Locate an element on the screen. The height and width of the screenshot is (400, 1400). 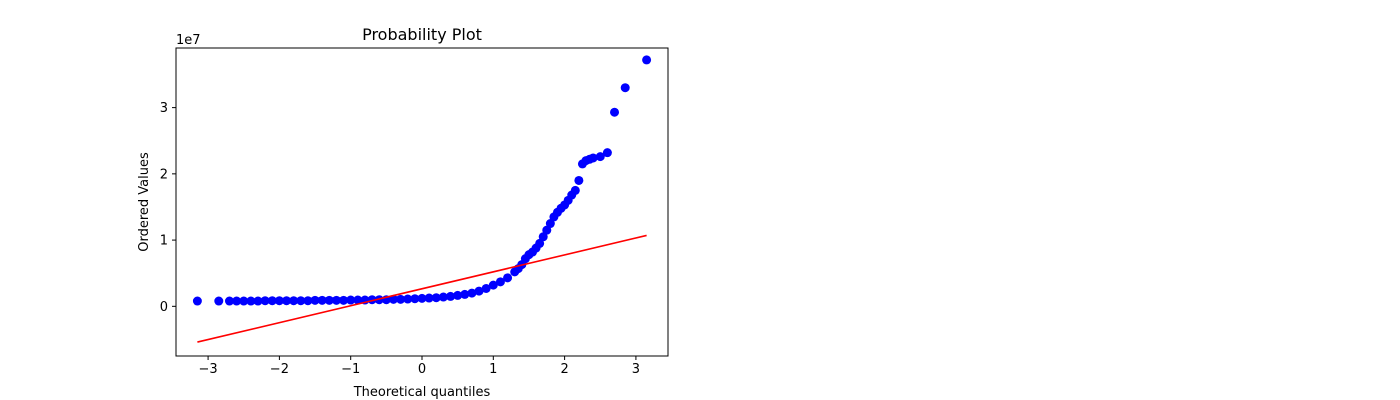
x-tick-label: 3 is located at coordinates (636, 369).